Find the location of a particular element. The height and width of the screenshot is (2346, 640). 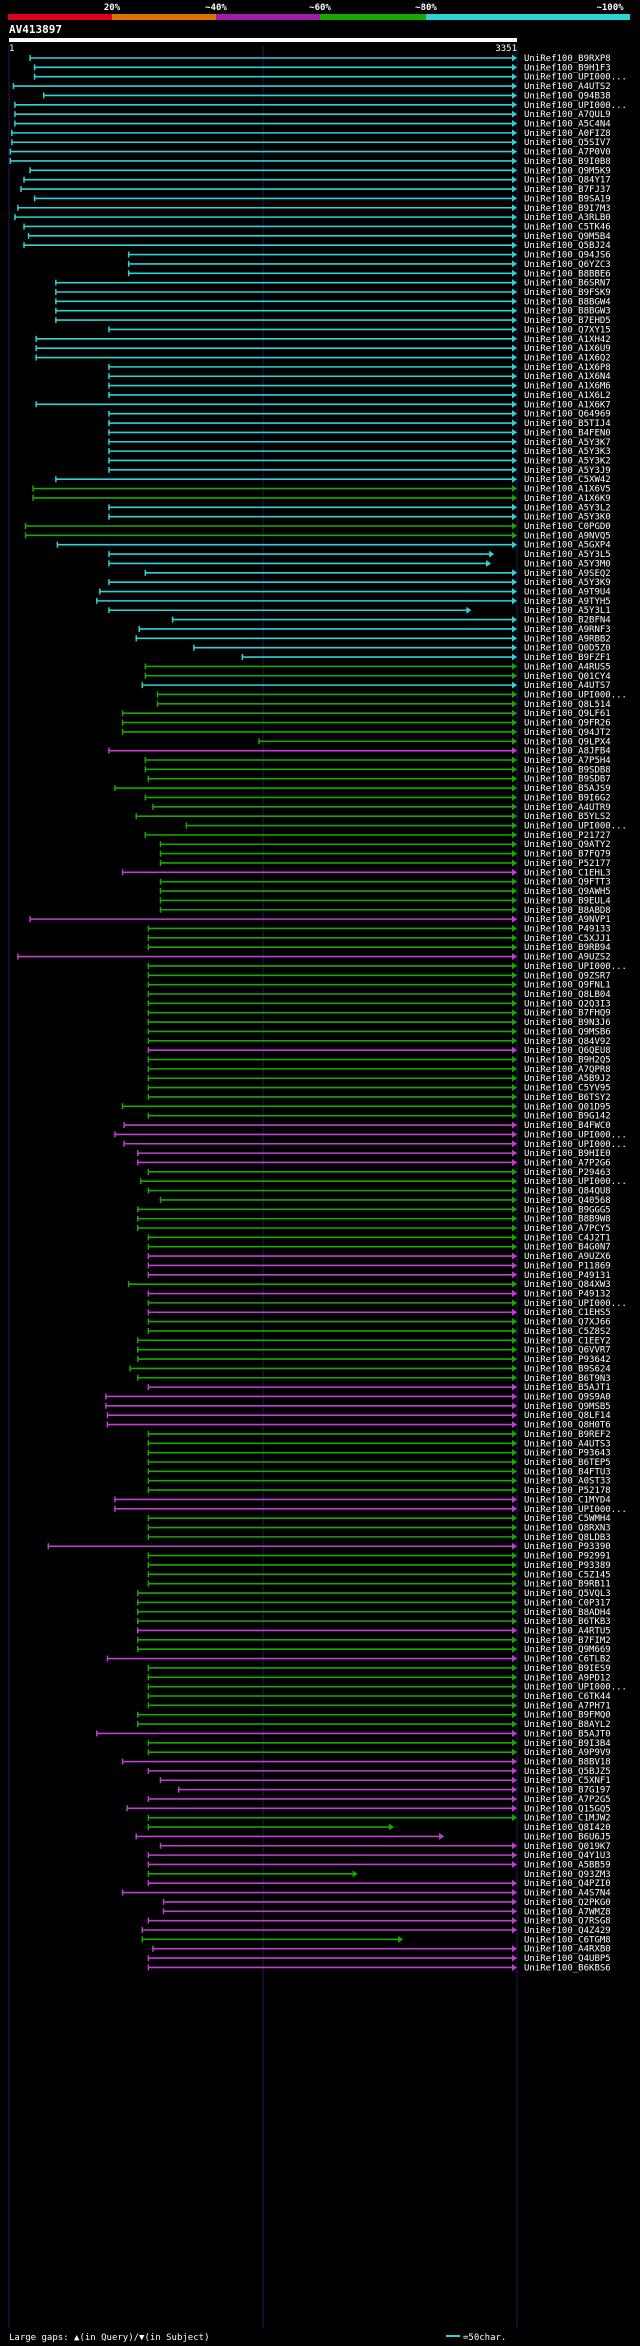

hit-row: UniRef100_A1X6Q2 is located at coordinates (323, 359).